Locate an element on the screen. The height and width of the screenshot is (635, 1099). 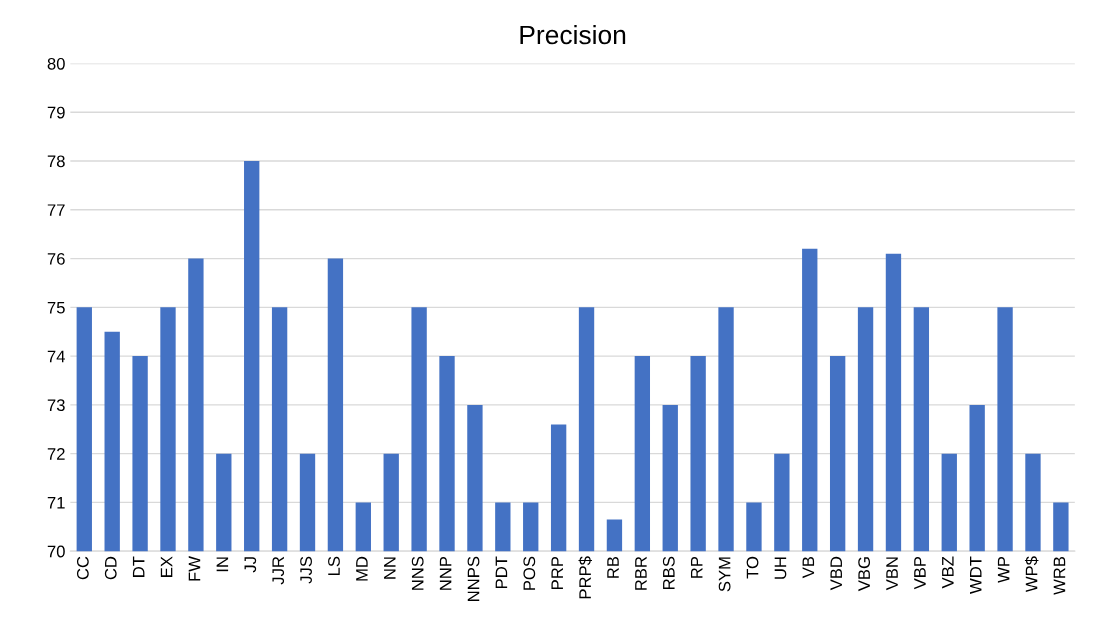
x-tick-label: MD is located at coordinates (362, 568).